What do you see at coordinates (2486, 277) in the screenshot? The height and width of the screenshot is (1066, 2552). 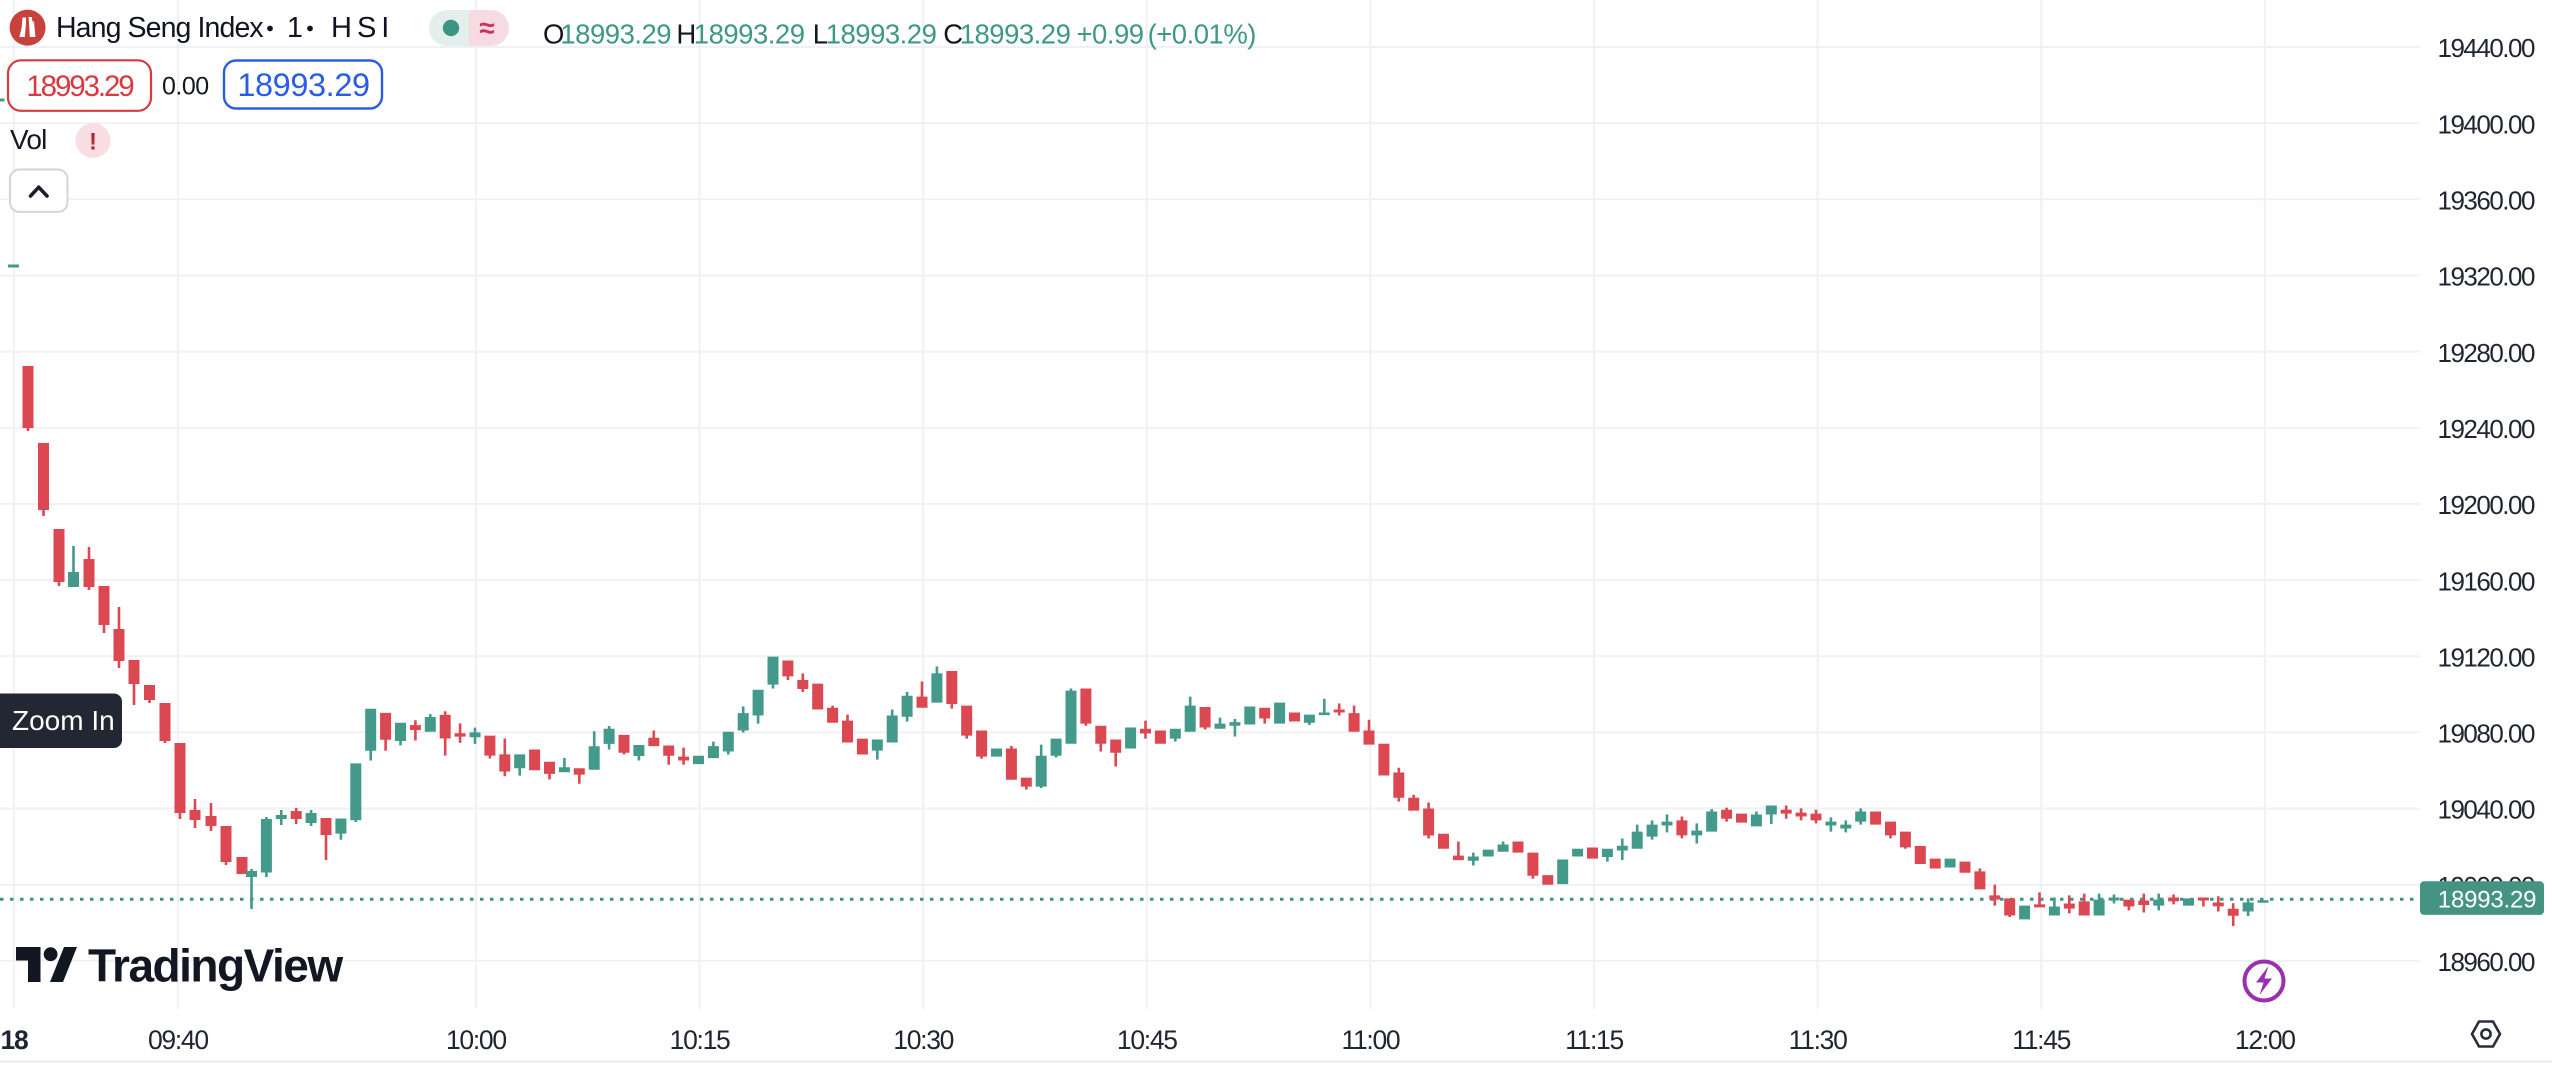 I see `svg-text: 19320.00` at bounding box center [2486, 277].